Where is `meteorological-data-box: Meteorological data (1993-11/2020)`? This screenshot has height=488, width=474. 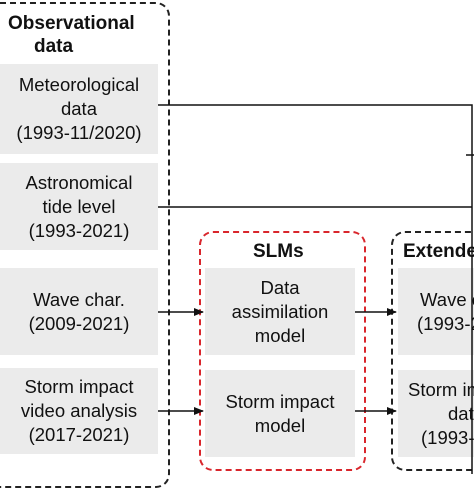
meteorological-data-box: Meteorological data (1993-11/2020) is located at coordinates (79, 109).